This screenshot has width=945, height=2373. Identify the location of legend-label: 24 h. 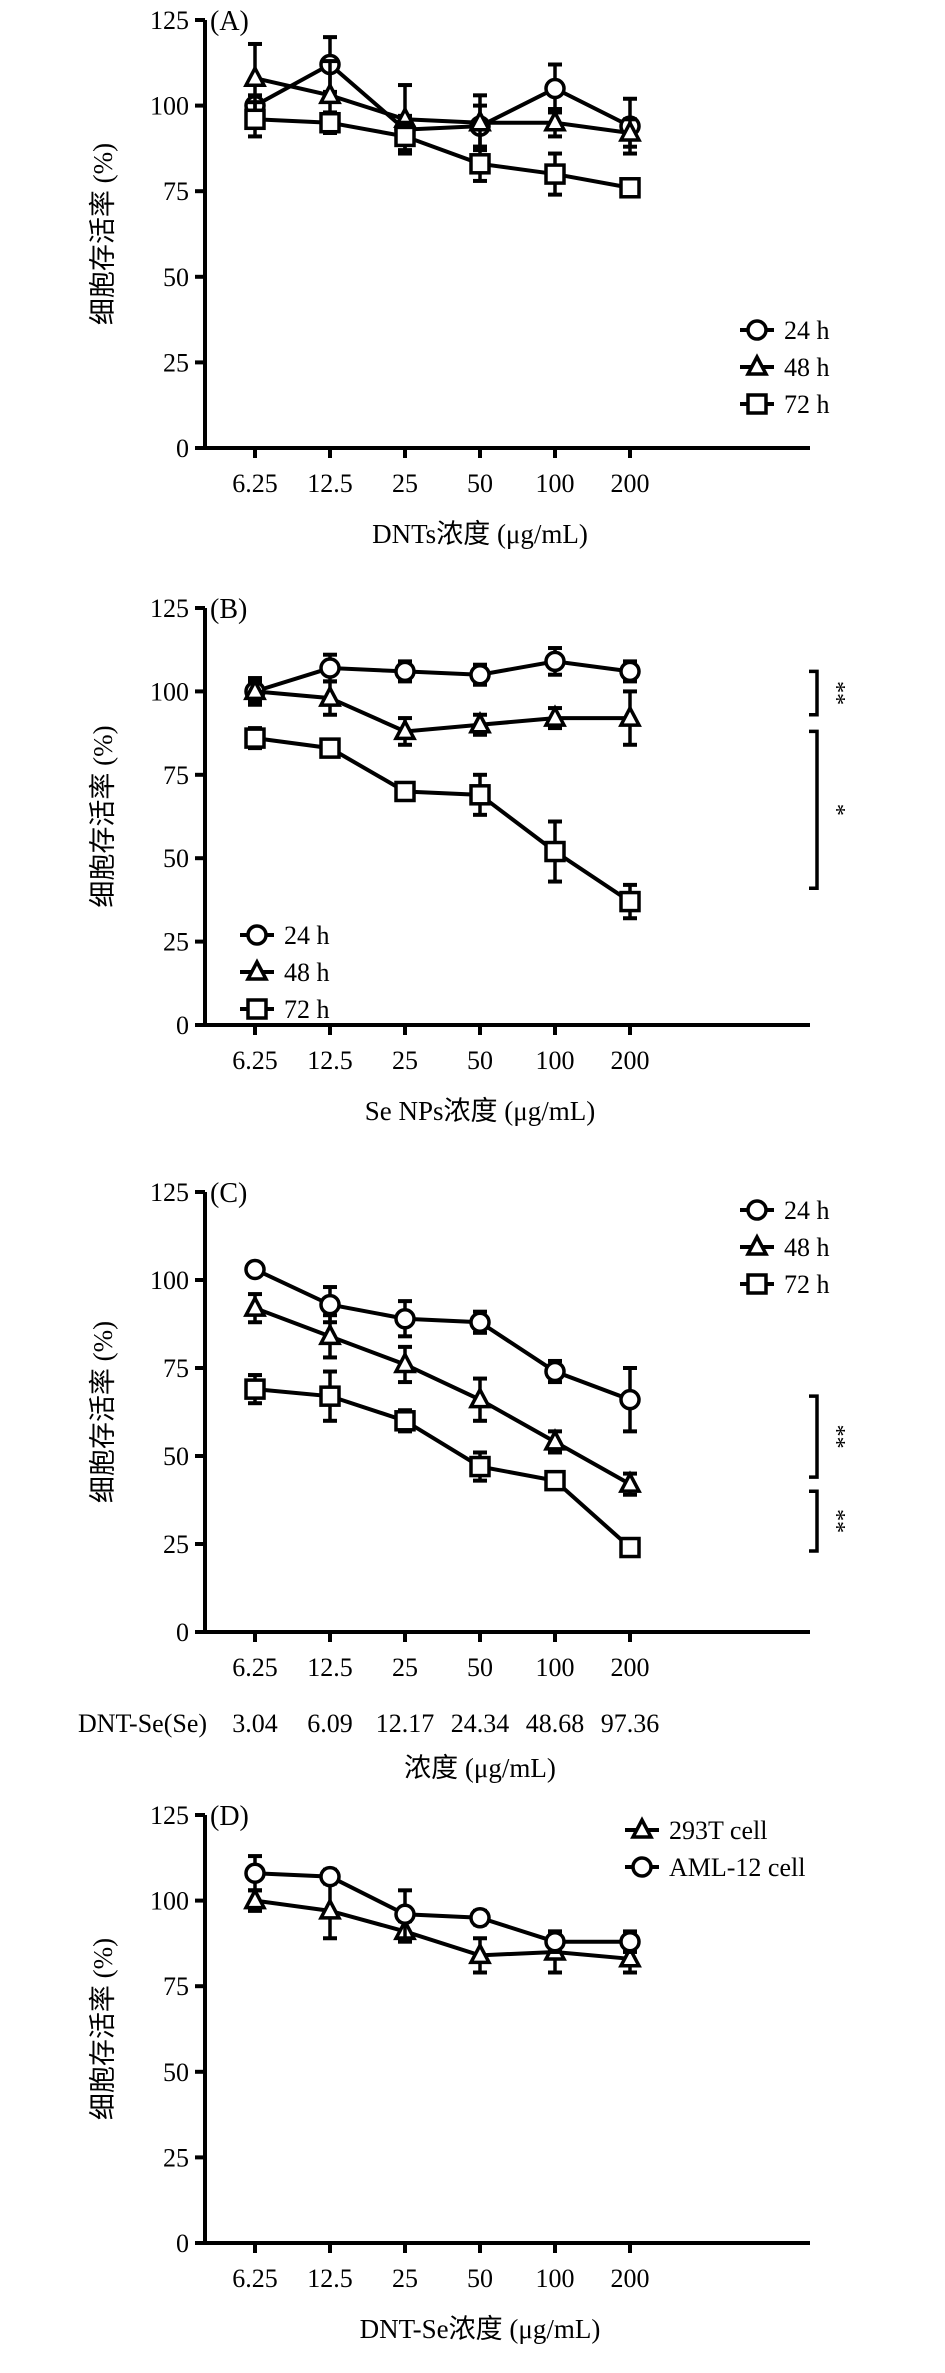
(307, 935).